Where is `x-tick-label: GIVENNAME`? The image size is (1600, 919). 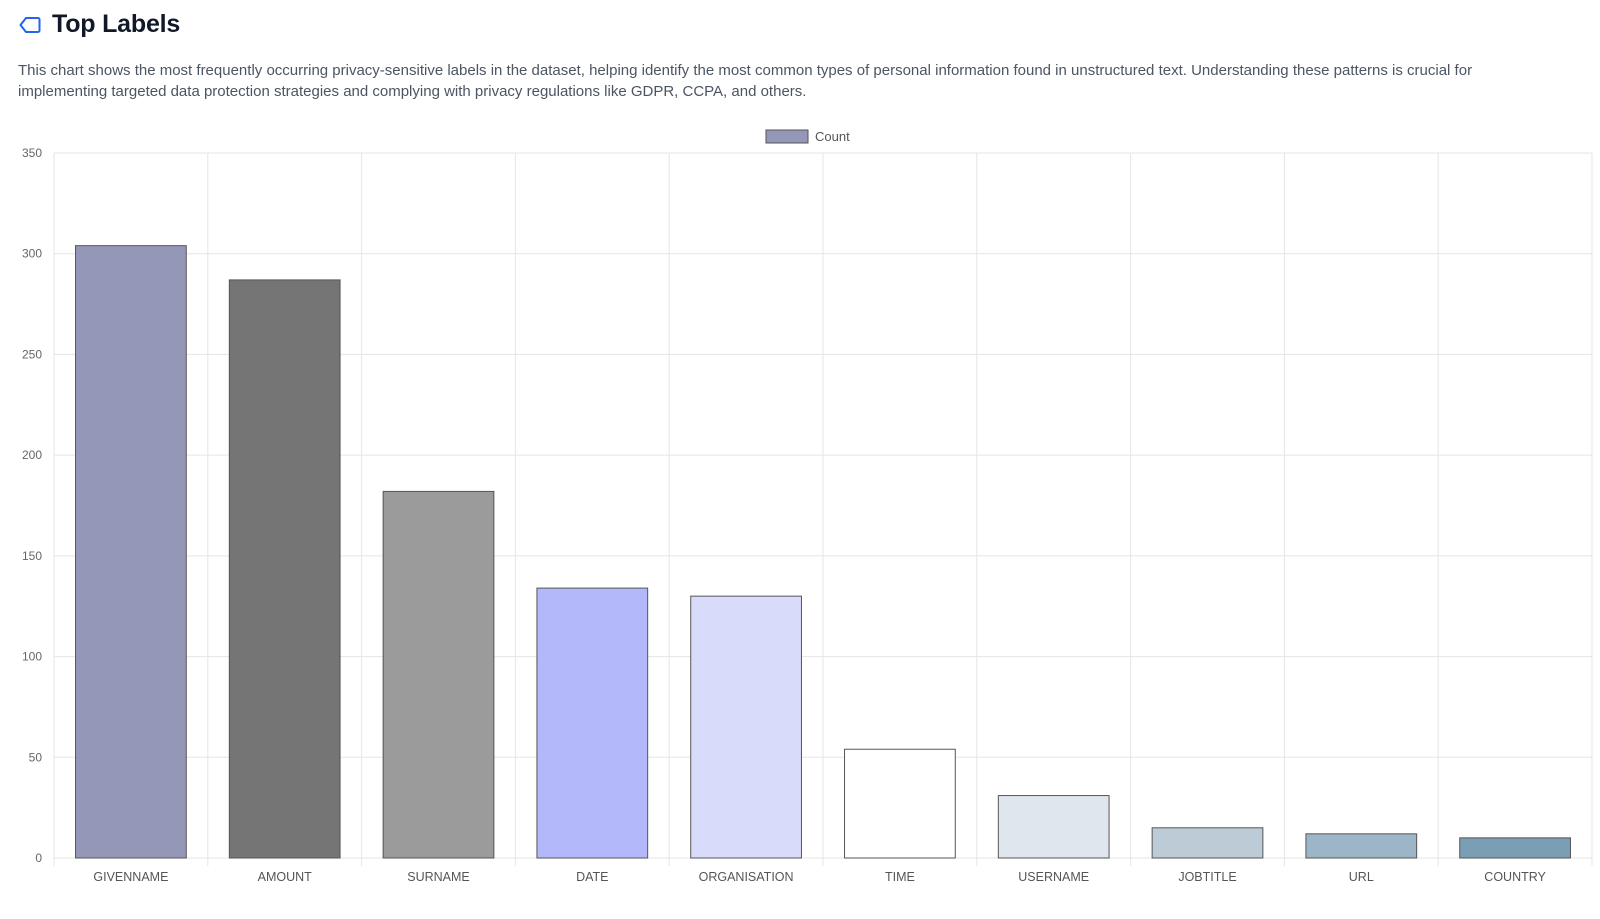 x-tick-label: GIVENNAME is located at coordinates (130, 877).